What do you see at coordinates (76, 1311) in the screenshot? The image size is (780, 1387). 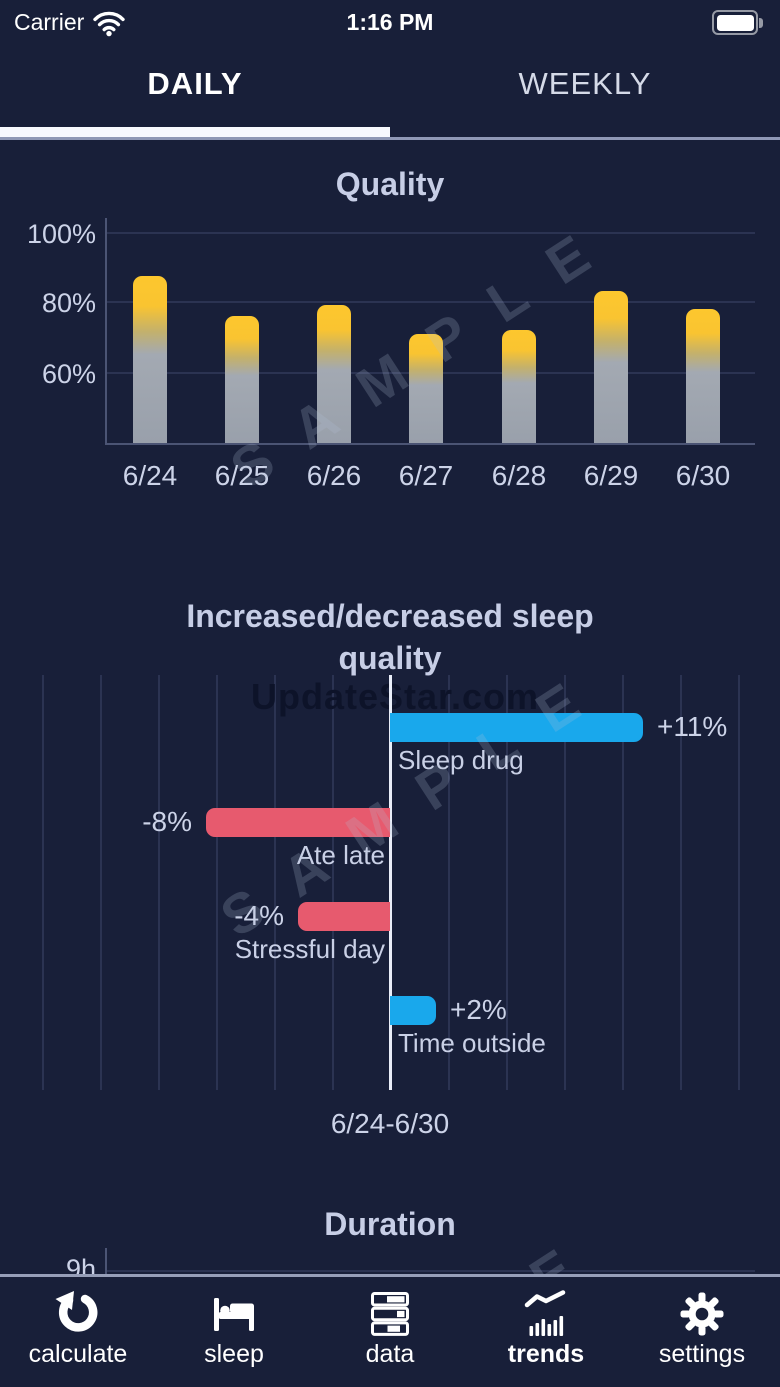 I see `rotate-ccw-icon` at bounding box center [76, 1311].